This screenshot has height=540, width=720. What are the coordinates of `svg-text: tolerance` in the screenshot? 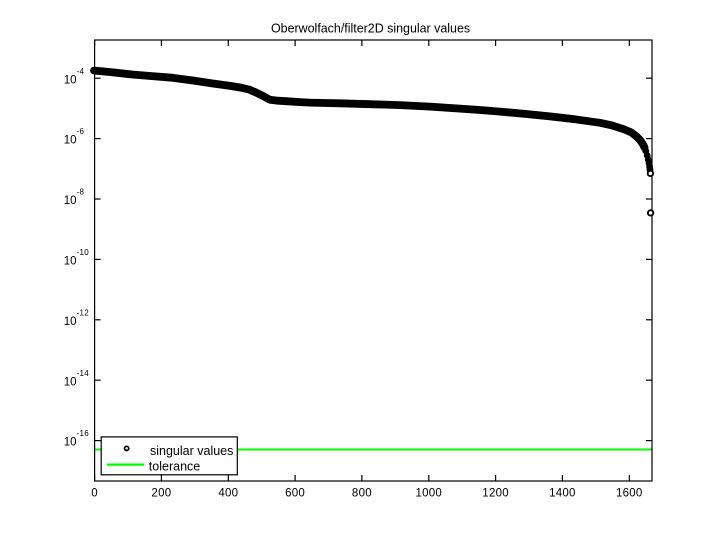 It's located at (174, 467).